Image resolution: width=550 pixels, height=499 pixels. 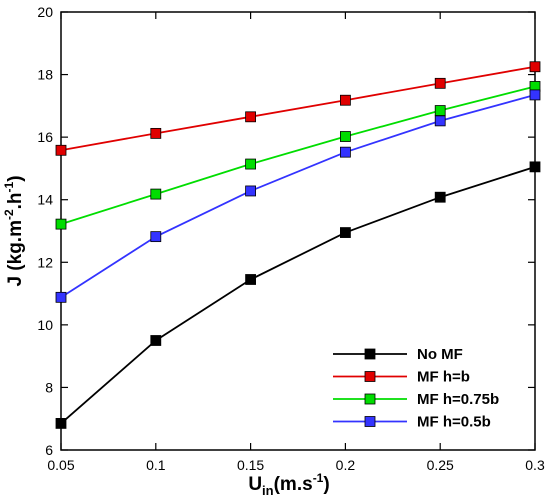 I want to click on y-tick-label: 18, so click(x=45, y=75).